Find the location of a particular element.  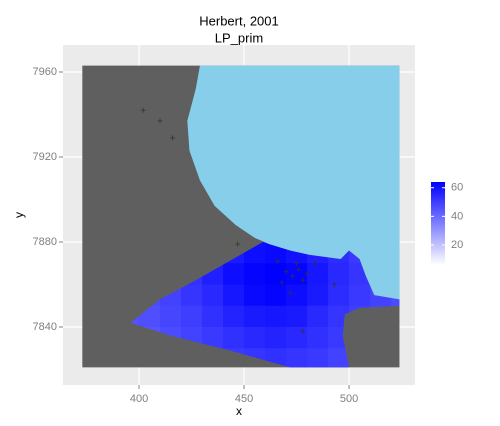

y-axis-label: y is located at coordinates (19, 215).